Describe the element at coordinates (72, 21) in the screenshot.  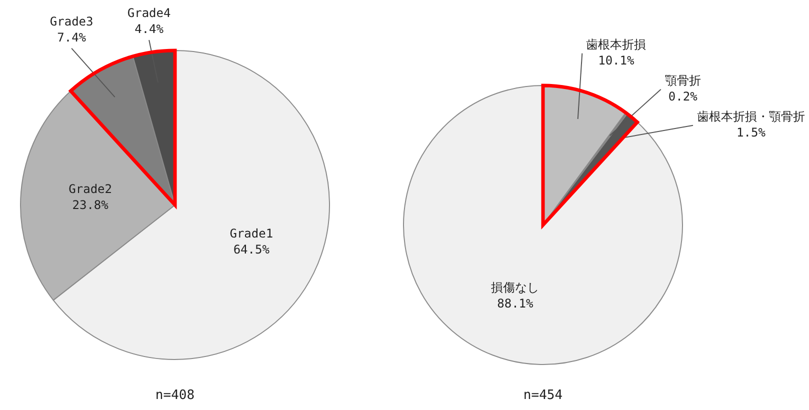
I see `slice-label: Grade3` at that location.